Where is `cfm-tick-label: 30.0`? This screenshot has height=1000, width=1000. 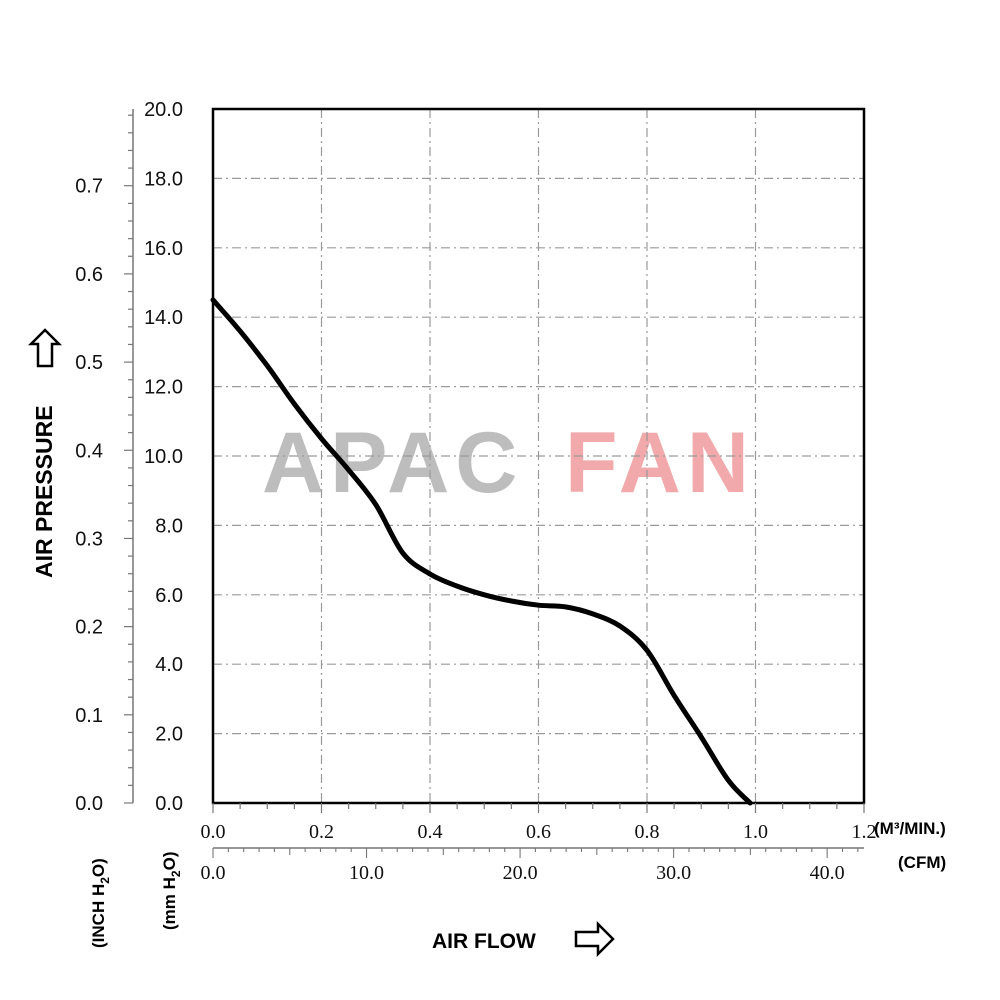
cfm-tick-label: 30.0 is located at coordinates (673, 873).